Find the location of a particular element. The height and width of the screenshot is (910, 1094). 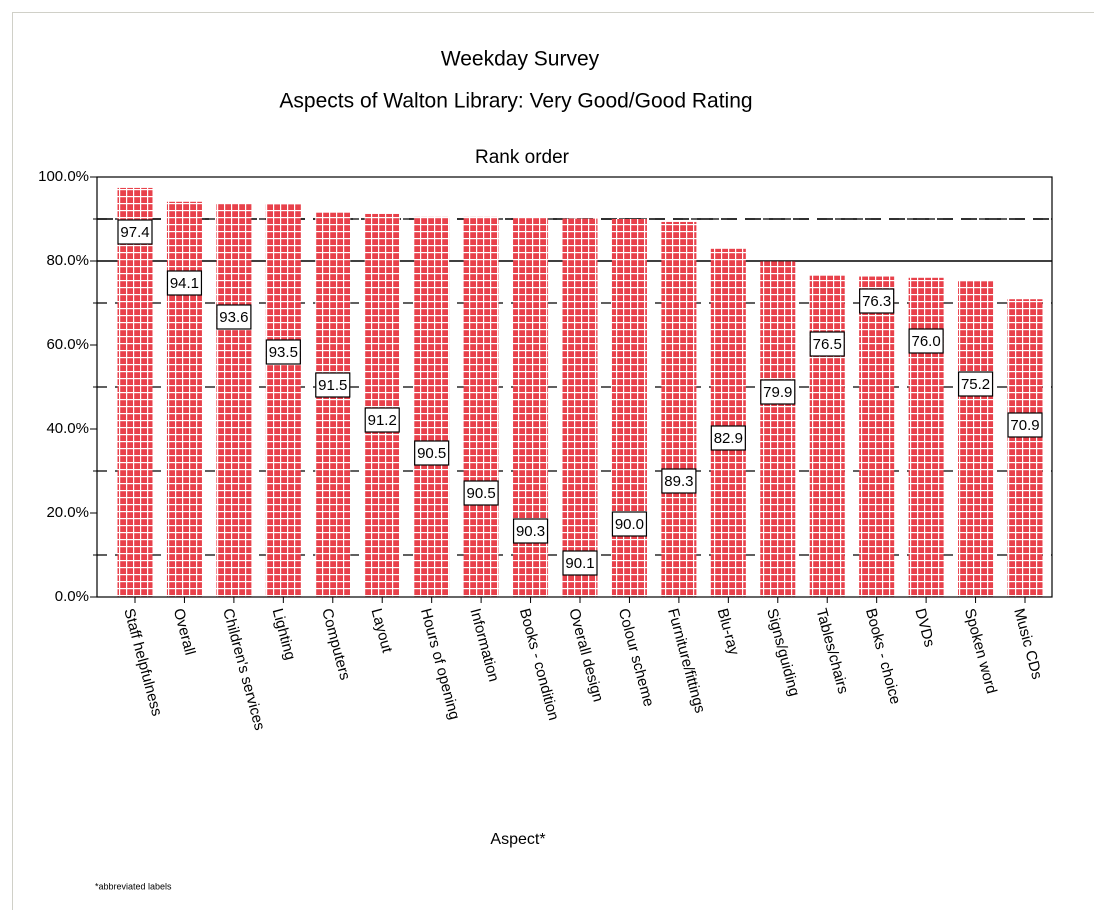

y-tick-label: 100.0% is located at coordinates (63, 176).